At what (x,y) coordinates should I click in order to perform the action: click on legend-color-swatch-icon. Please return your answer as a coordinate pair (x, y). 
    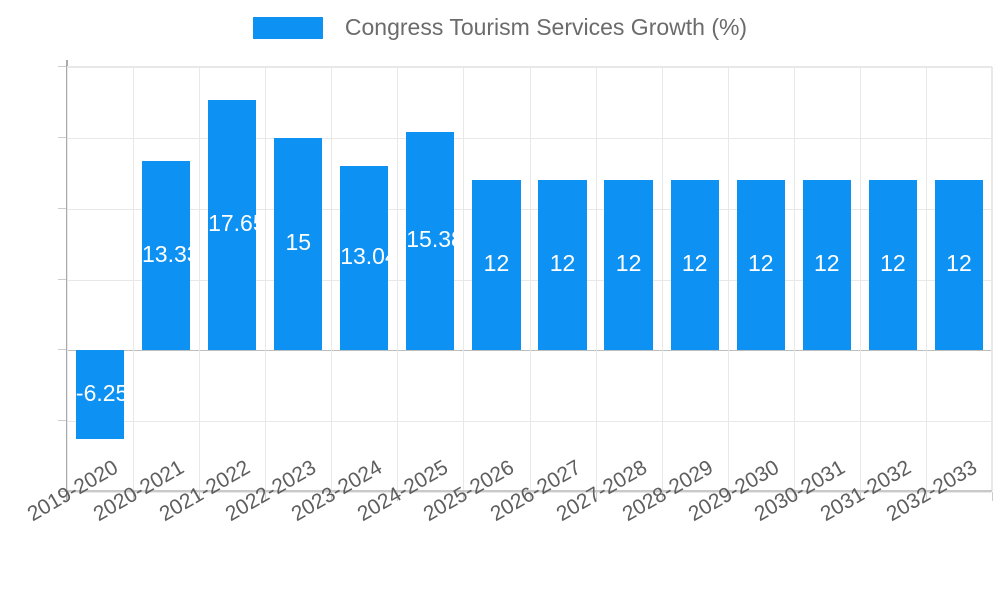
    Looking at the image, I should click on (287, 27).